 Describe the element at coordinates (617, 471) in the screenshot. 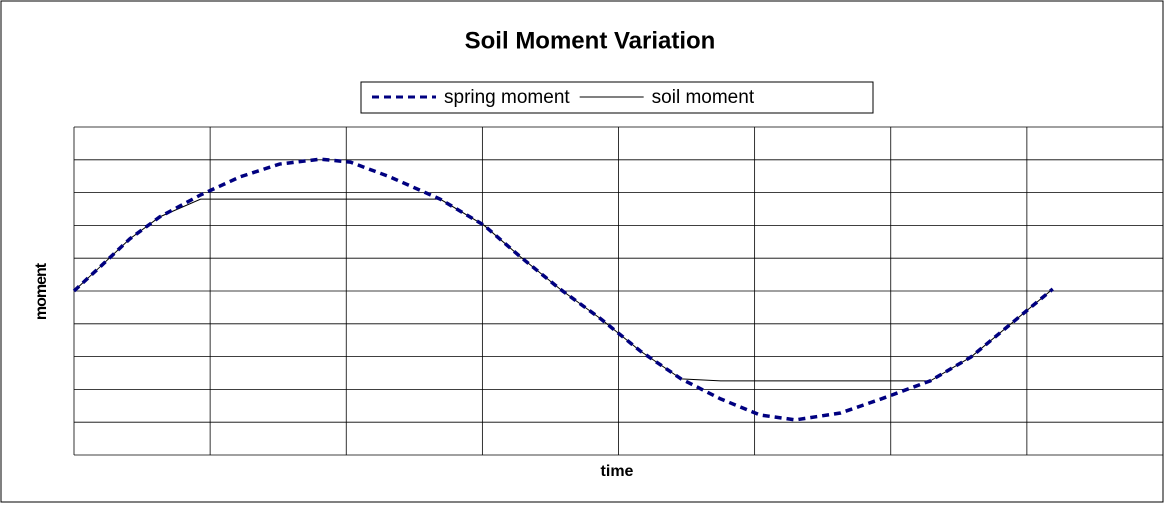

I see `x-axis-label: time` at that location.